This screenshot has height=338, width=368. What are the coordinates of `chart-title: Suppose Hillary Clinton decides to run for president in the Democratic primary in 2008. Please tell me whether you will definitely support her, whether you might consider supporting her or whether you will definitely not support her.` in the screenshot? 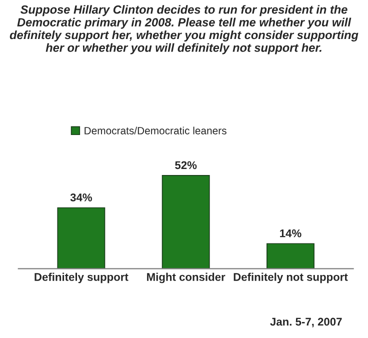 It's located at (184, 29).